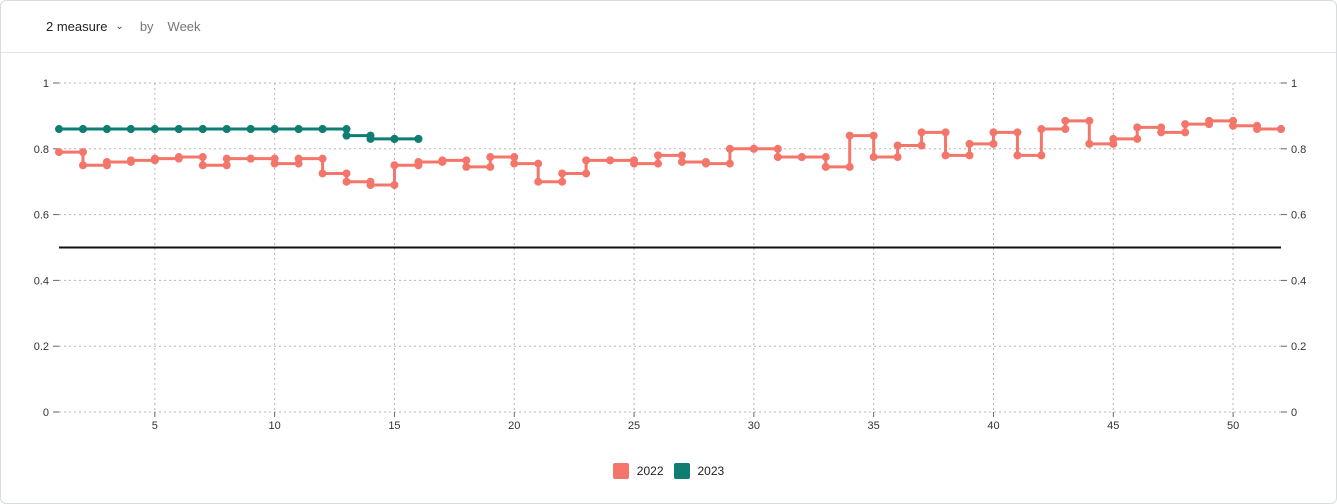 This screenshot has width=1337, height=504. What do you see at coordinates (46, 413) in the screenshot?
I see `y-tick-label: 0` at bounding box center [46, 413].